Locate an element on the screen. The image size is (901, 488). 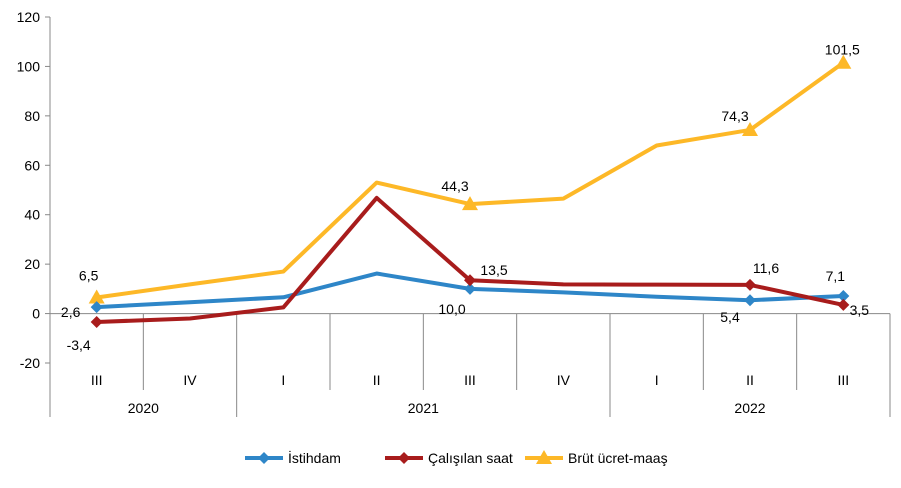
y-tick-label: -20 is located at coordinates (30, 363).